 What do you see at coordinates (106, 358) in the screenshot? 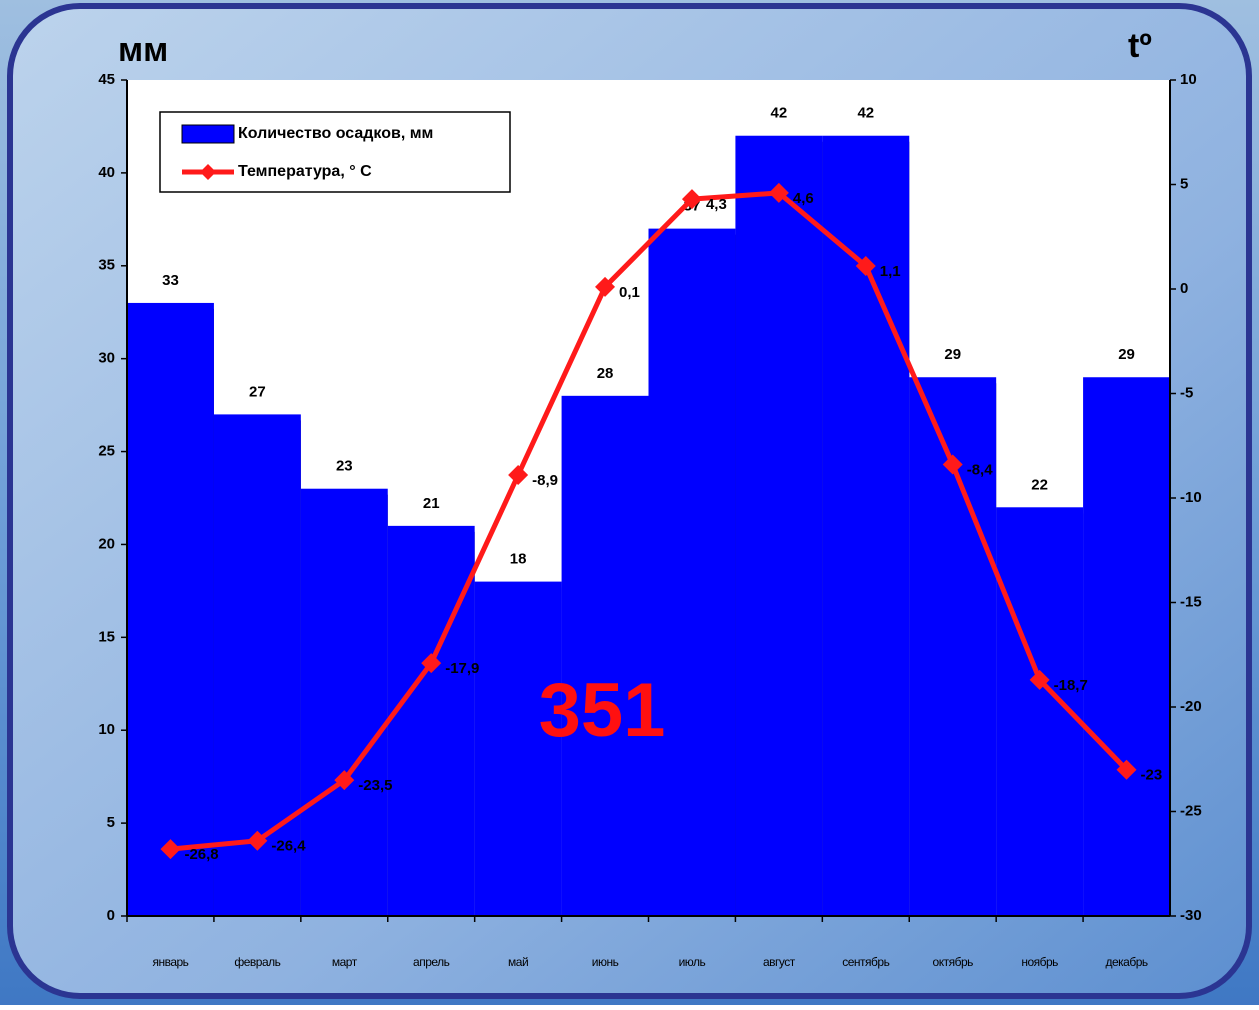
I see `y-tick-label: 30` at bounding box center [106, 358].